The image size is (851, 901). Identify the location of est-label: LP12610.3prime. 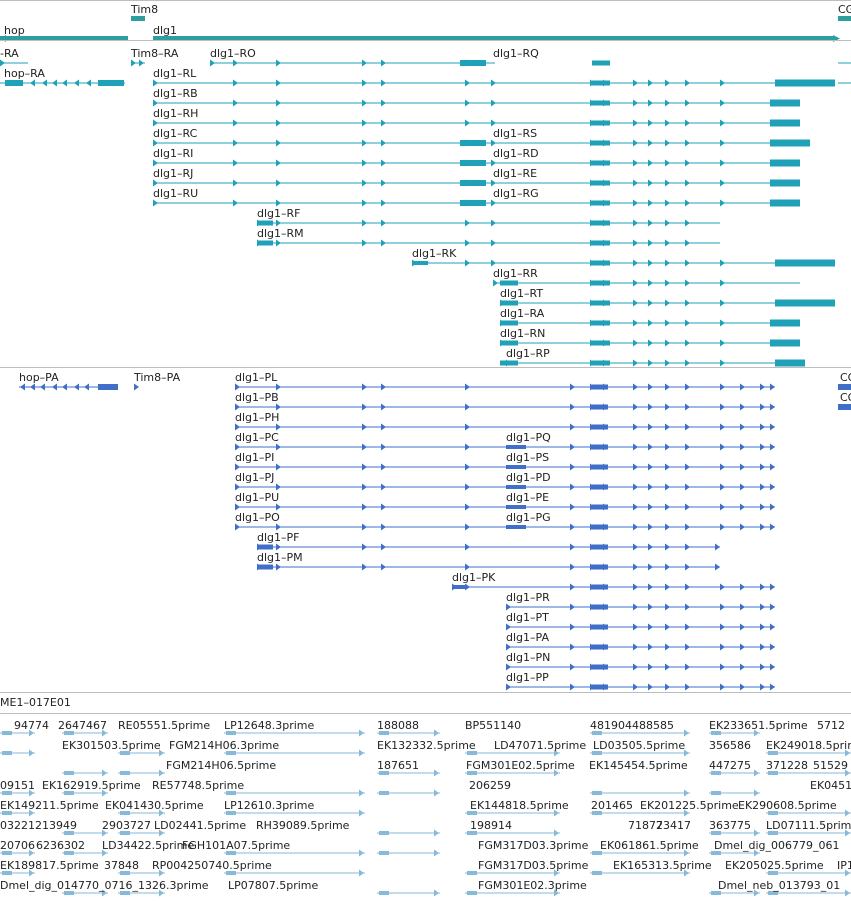
(269, 805).